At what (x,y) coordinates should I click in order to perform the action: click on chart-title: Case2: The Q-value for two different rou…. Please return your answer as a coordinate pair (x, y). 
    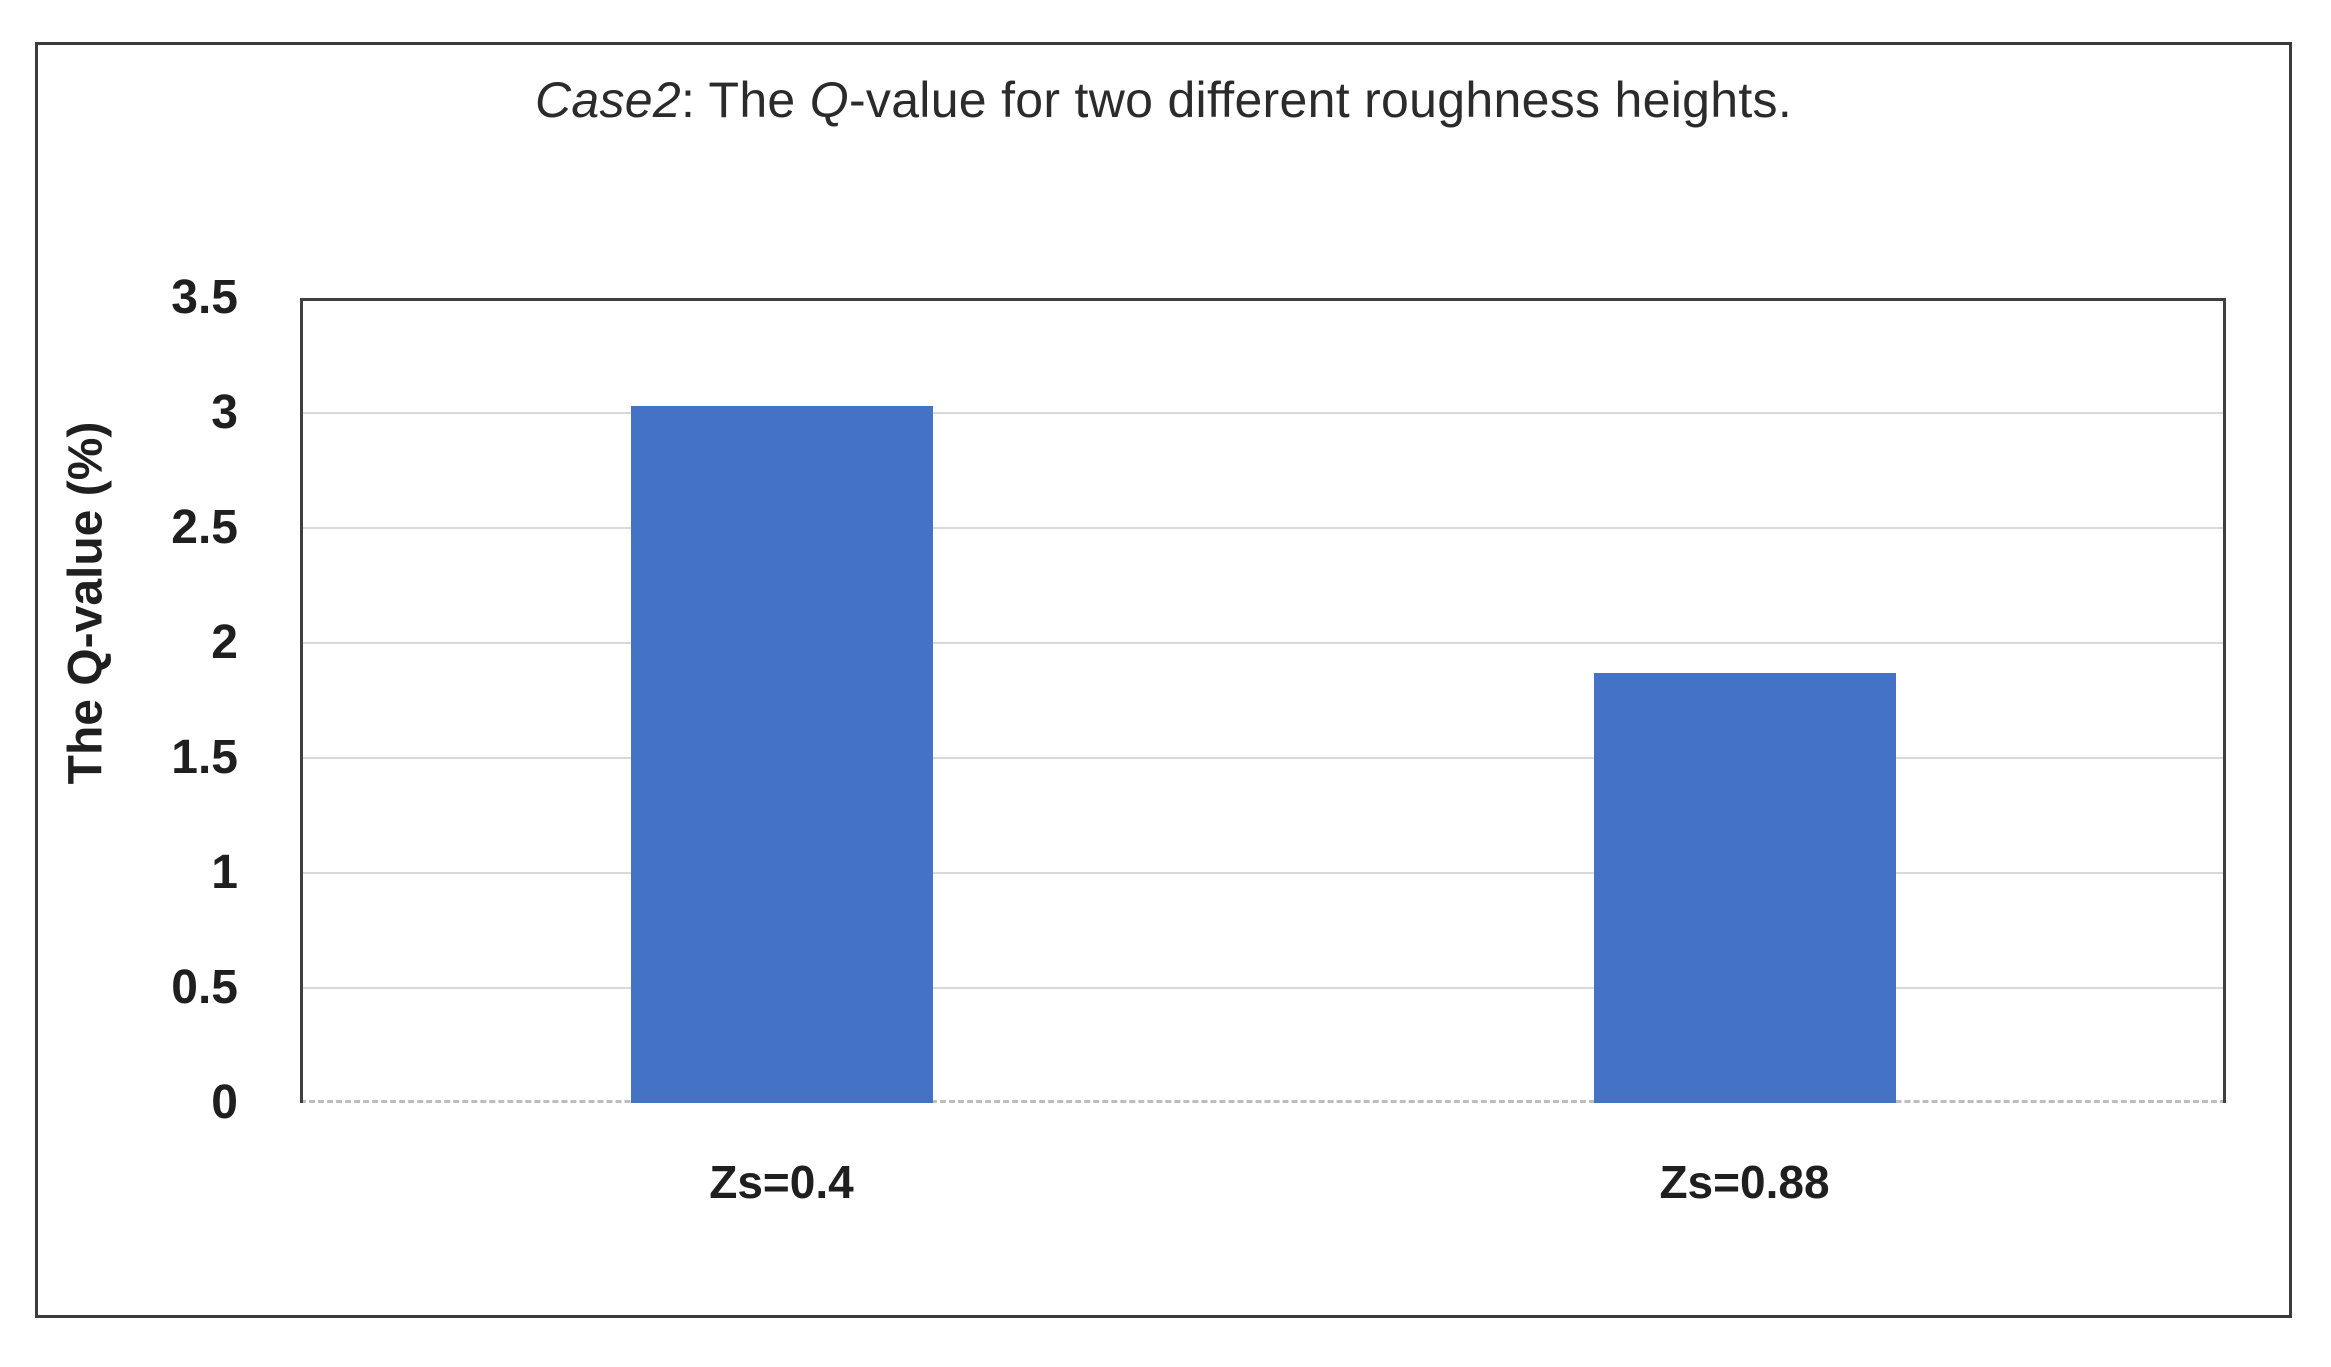
    Looking at the image, I should click on (1163, 100).